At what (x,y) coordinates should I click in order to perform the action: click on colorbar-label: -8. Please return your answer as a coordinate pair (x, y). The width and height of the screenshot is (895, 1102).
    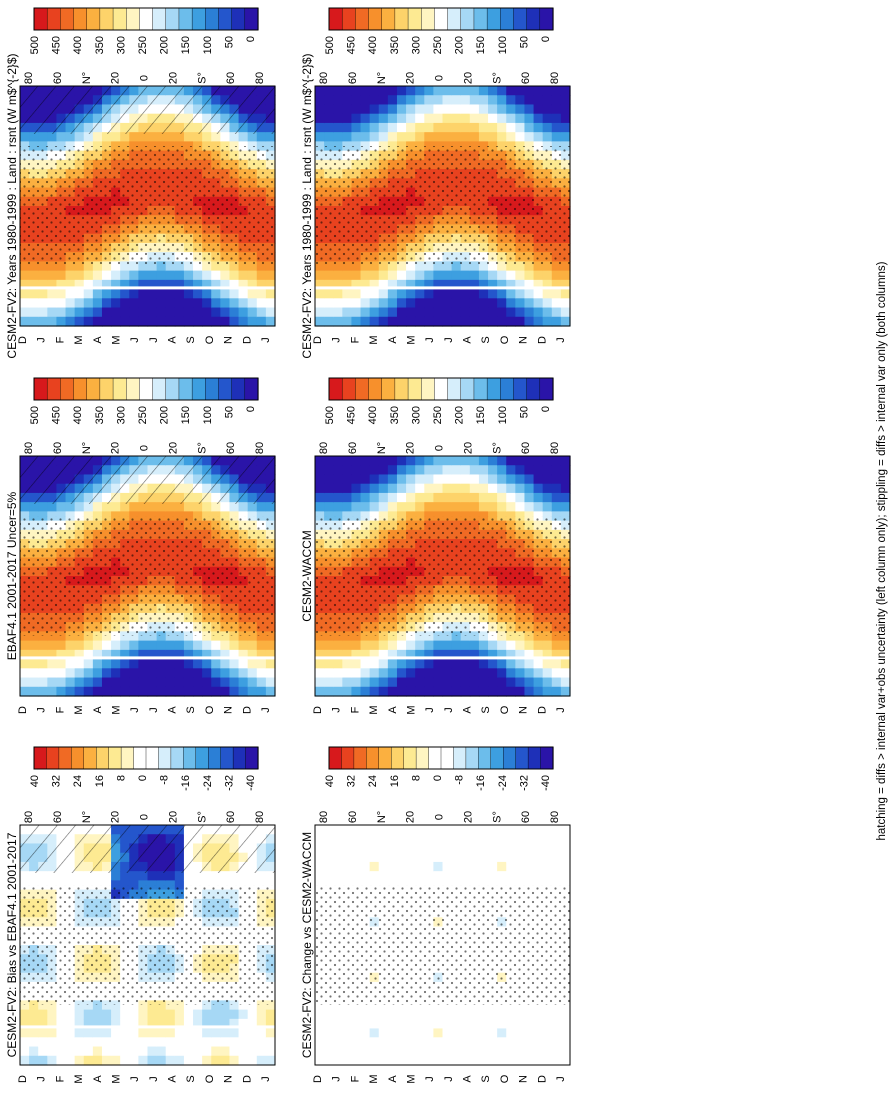
    Looking at the image, I should click on (165, 780).